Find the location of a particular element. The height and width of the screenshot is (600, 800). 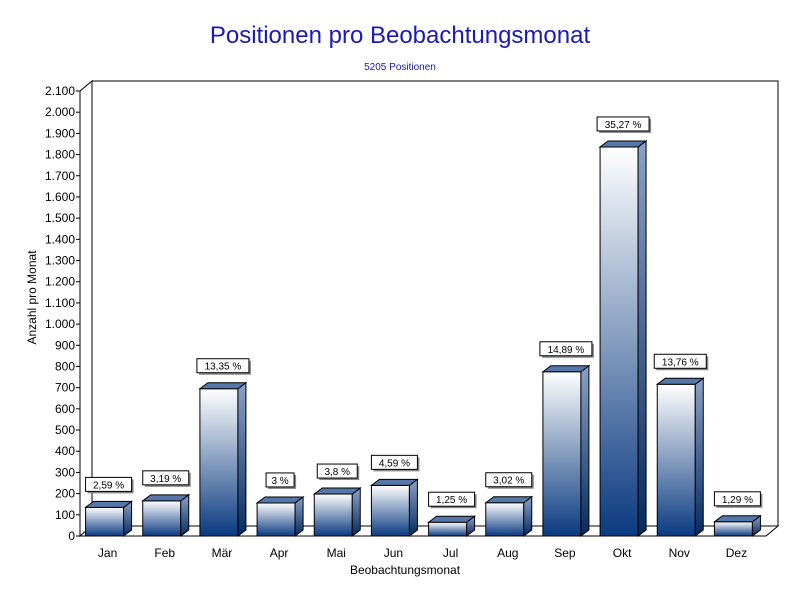

data-label: 1,25 % is located at coordinates (451, 500).